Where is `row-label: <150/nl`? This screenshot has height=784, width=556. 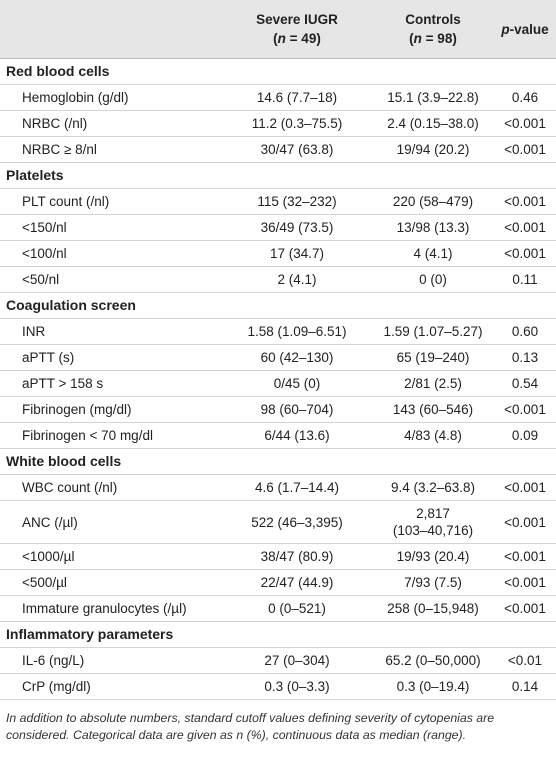 row-label: <150/nl is located at coordinates (111, 227).